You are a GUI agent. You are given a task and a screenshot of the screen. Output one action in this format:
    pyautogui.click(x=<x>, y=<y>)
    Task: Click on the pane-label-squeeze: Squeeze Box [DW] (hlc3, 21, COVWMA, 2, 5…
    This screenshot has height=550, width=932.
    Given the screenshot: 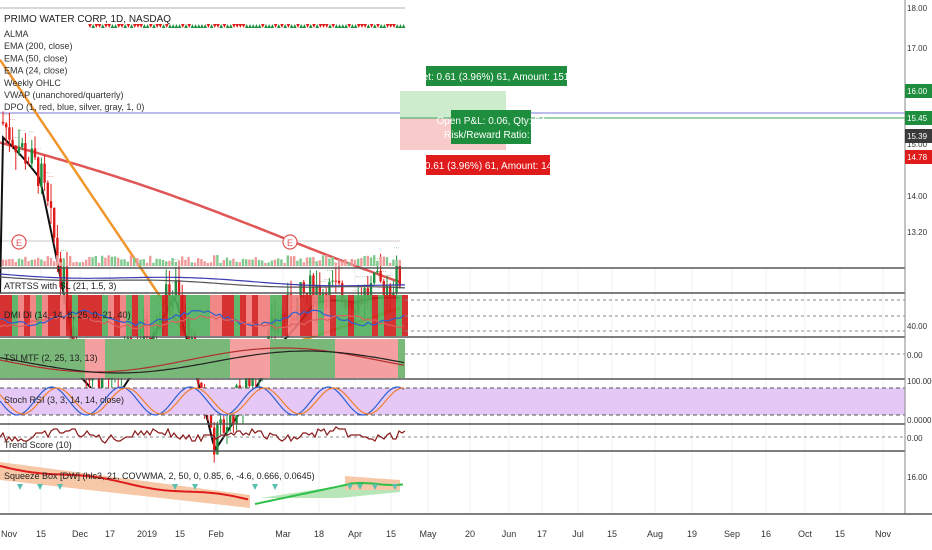 What is the action you would take?
    pyautogui.click(x=159, y=476)
    